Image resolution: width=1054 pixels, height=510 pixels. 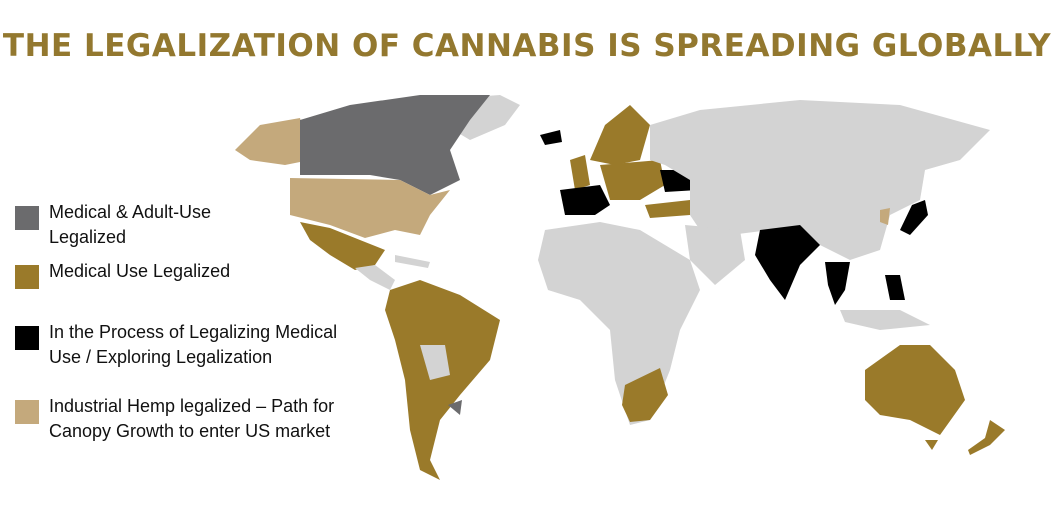 What do you see at coordinates (931, 445) in the screenshot?
I see `region-tasmania` at bounding box center [931, 445].